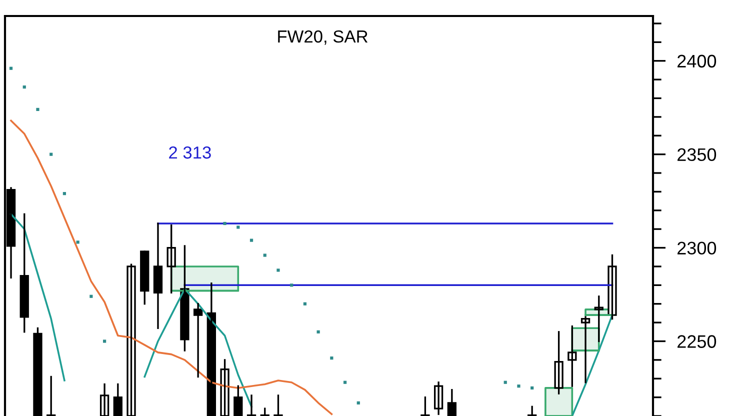 This screenshot has height=416, width=740. What do you see at coordinates (323, 37) in the screenshot?
I see `text: FW20, SAR` at bounding box center [323, 37].